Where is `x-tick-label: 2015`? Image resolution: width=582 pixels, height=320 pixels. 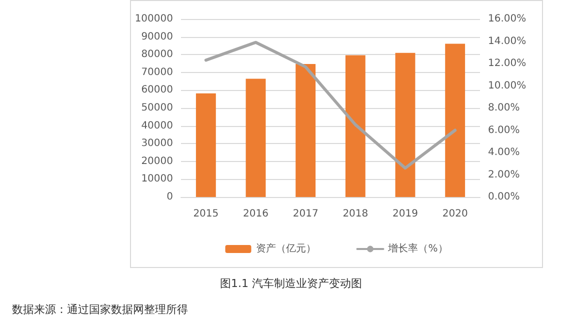
x-tick-label: 2015 is located at coordinates (206, 214).